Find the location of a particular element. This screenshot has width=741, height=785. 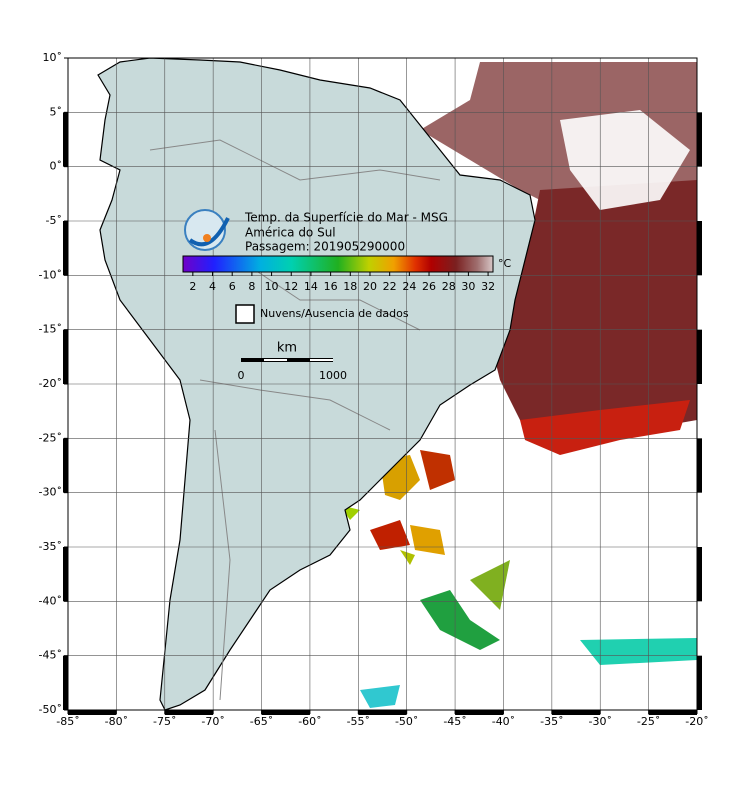

colorbar-tick-label: 8 is located at coordinates (251, 286).